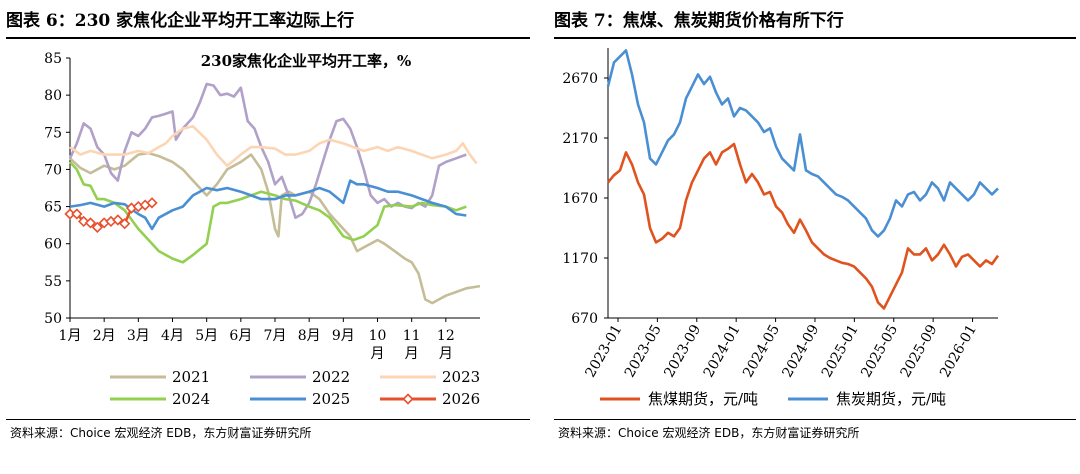 The width and height of the screenshot is (1080, 474). Describe the element at coordinates (53, 319) in the screenshot. I see `y-tick-label: 50` at that location.